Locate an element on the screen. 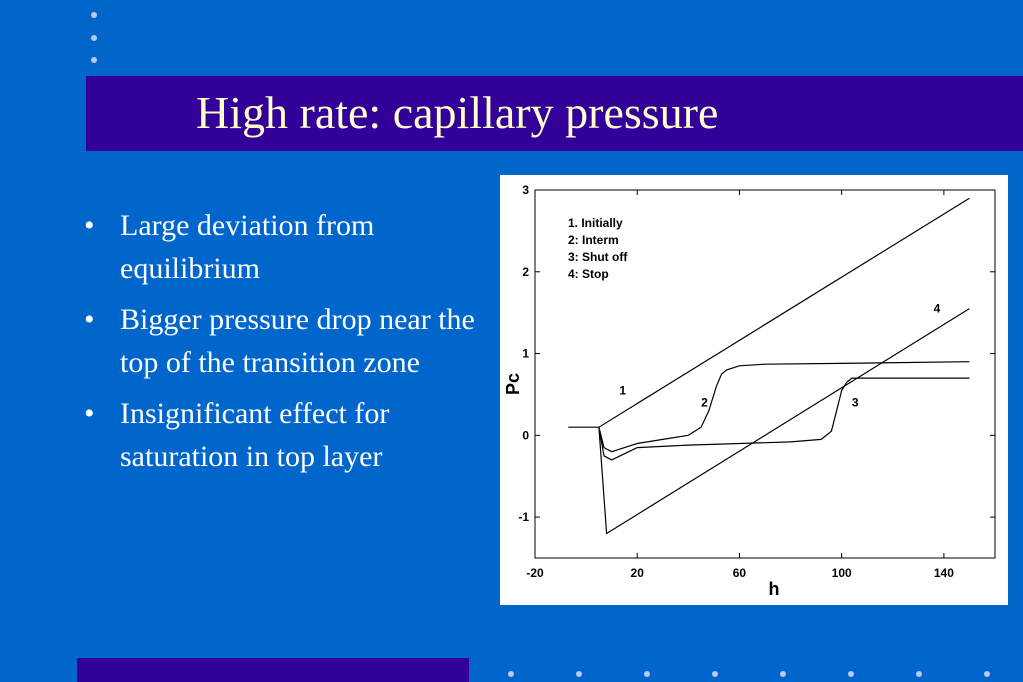  x-tick-label: 100 is located at coordinates (842, 573).